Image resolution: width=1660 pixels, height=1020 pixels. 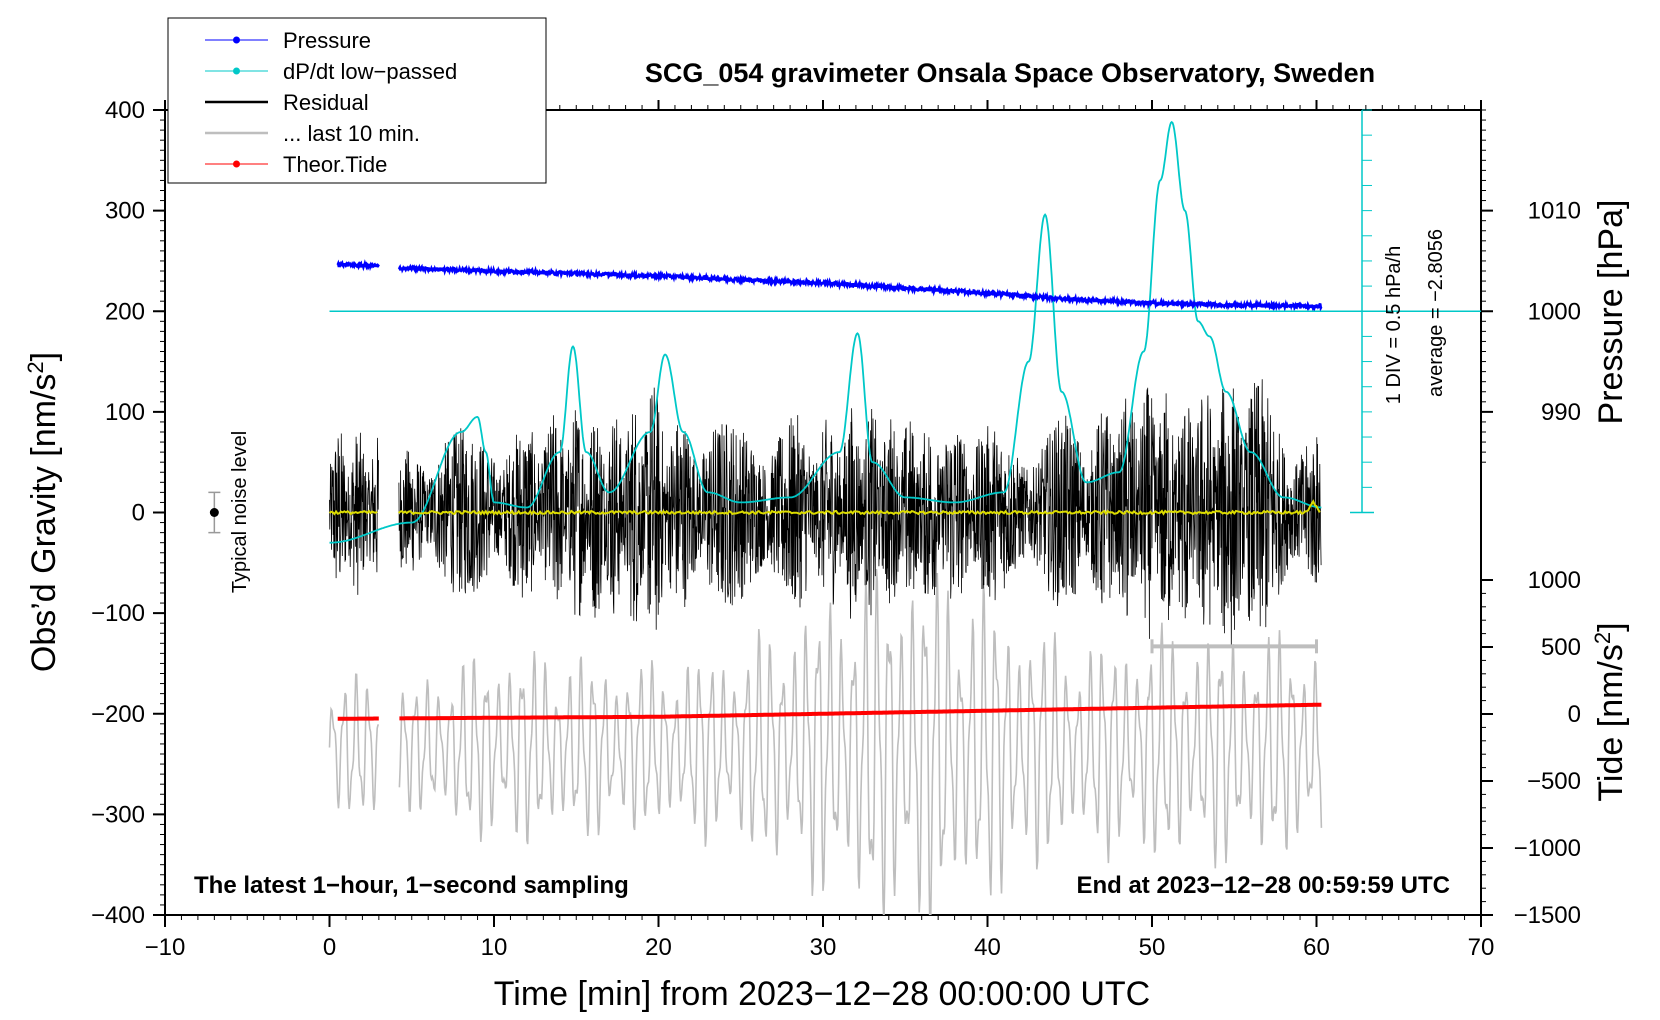 I want to click on y-tick-label: −100, so click(x=118, y=613).